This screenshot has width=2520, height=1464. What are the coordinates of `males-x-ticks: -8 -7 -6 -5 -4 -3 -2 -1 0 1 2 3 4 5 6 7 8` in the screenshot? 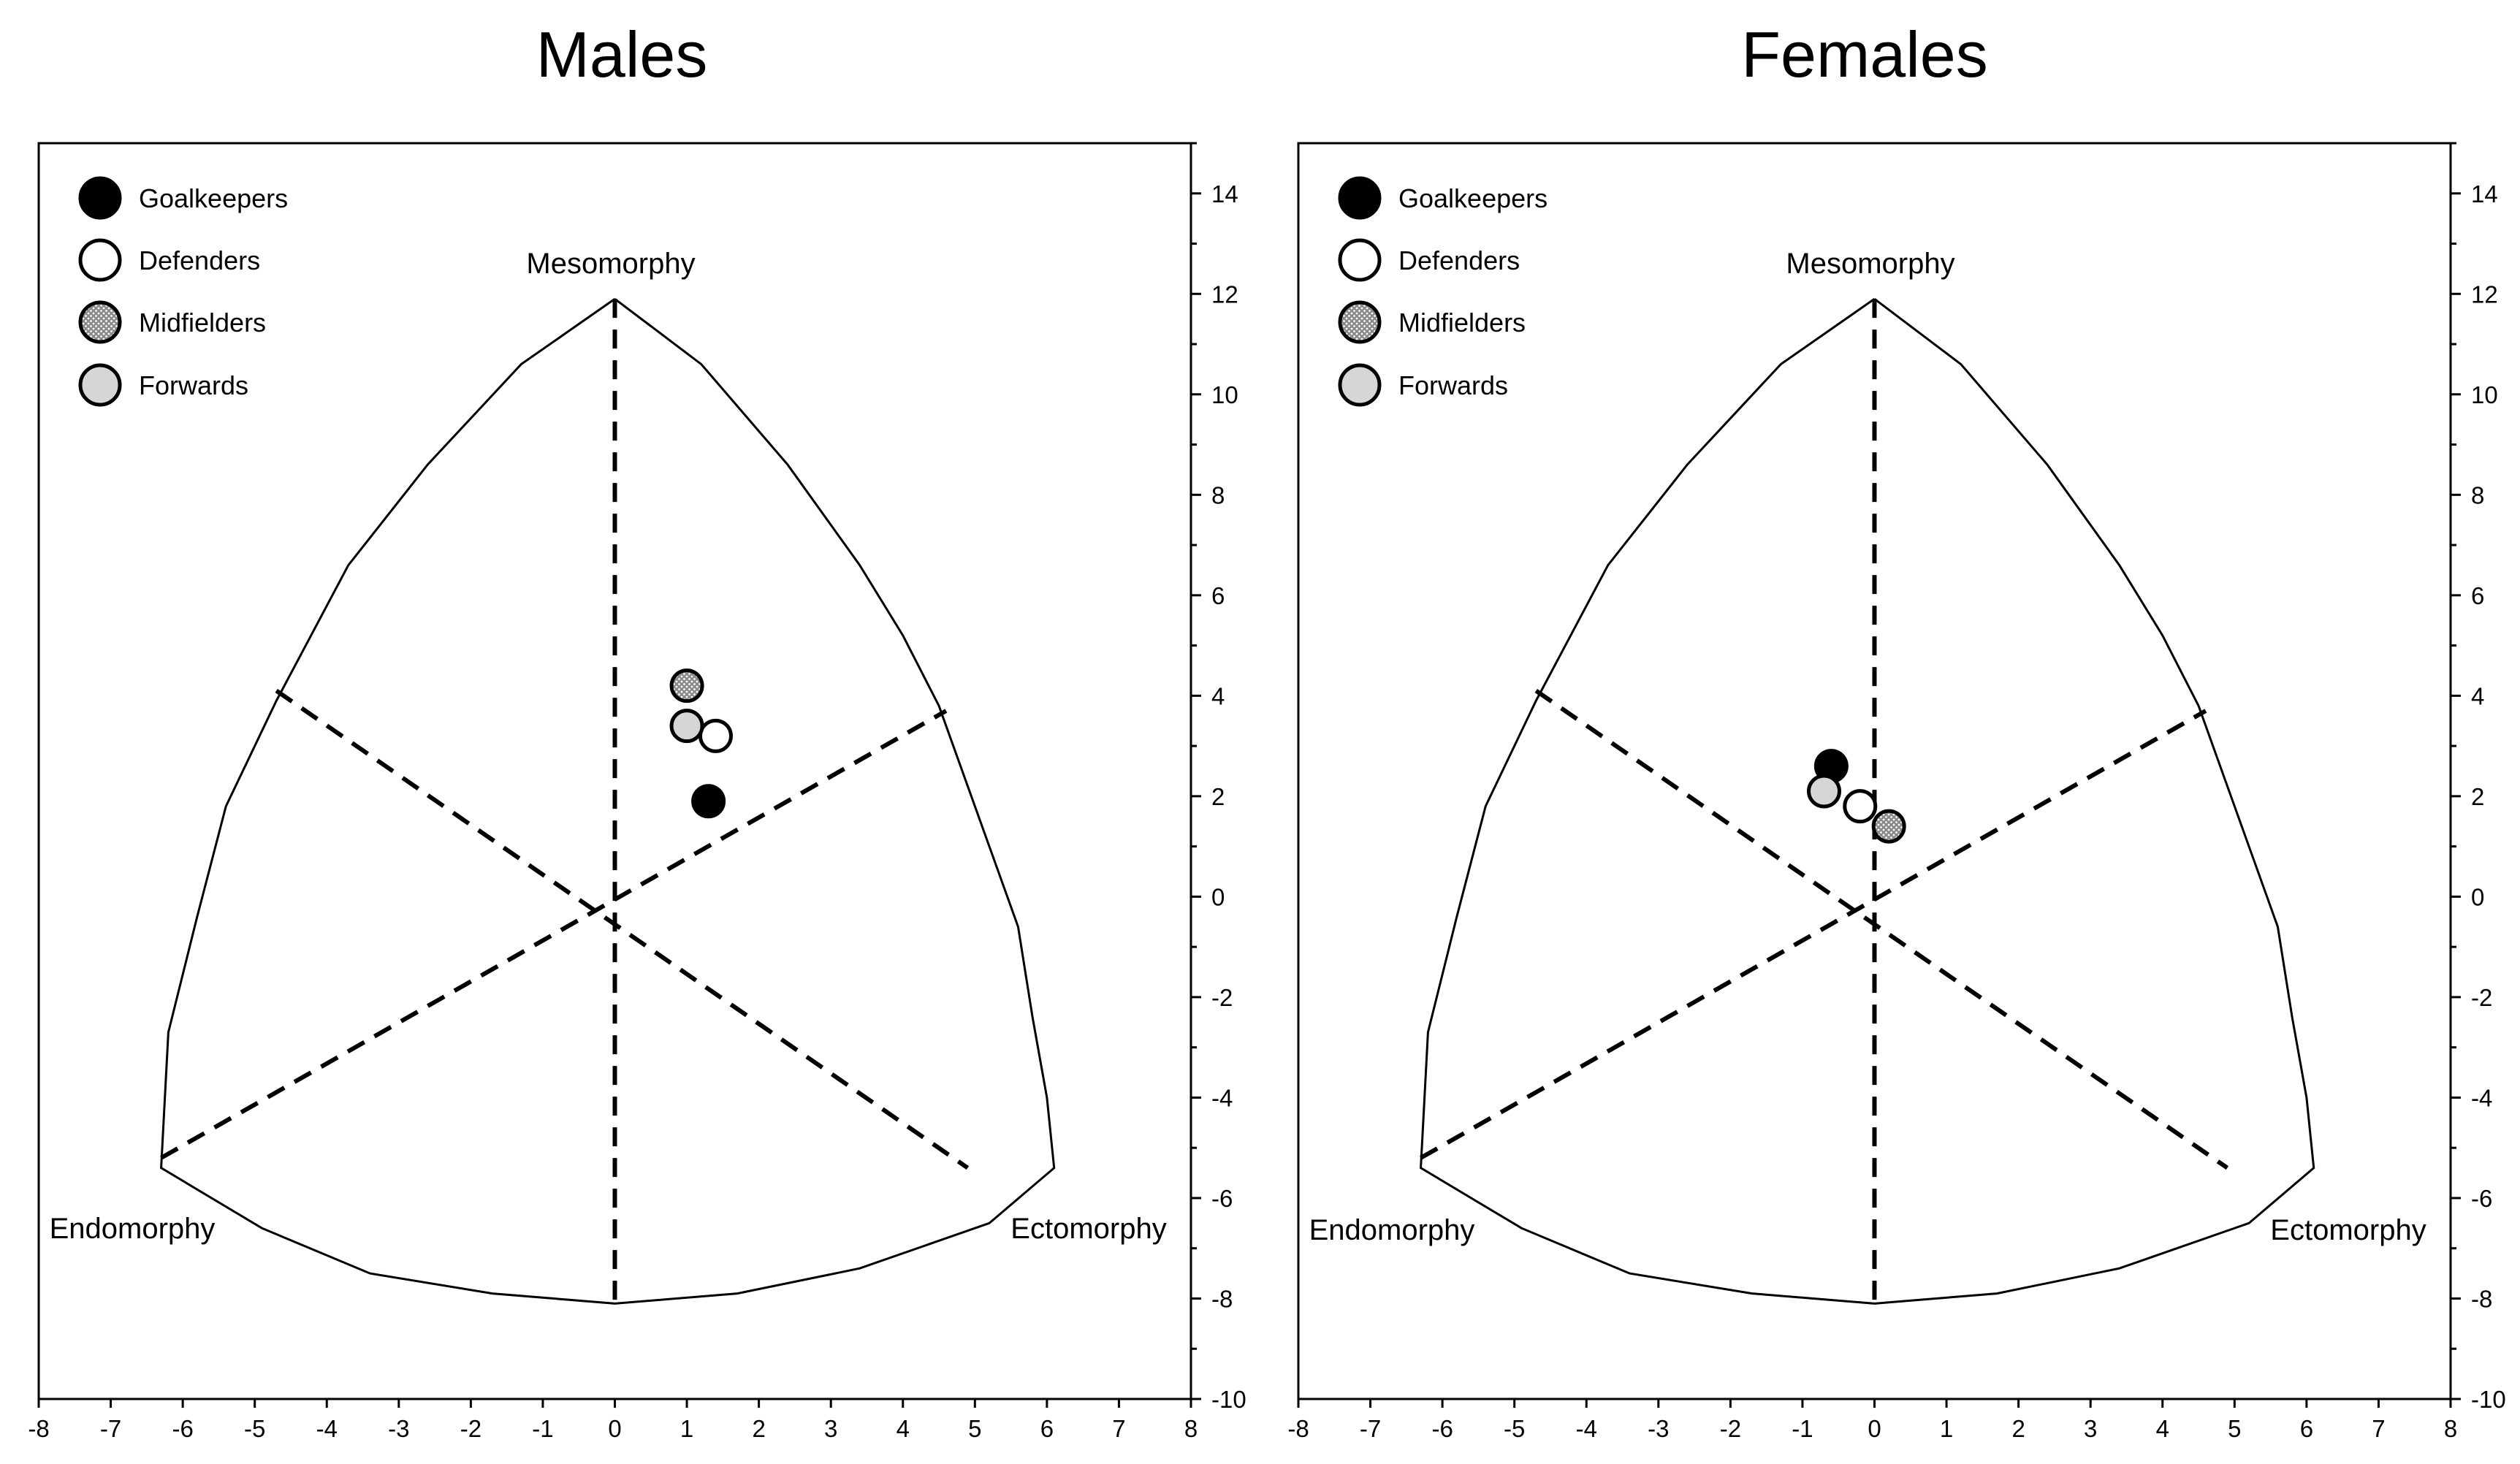 It's located at (613, 1420).